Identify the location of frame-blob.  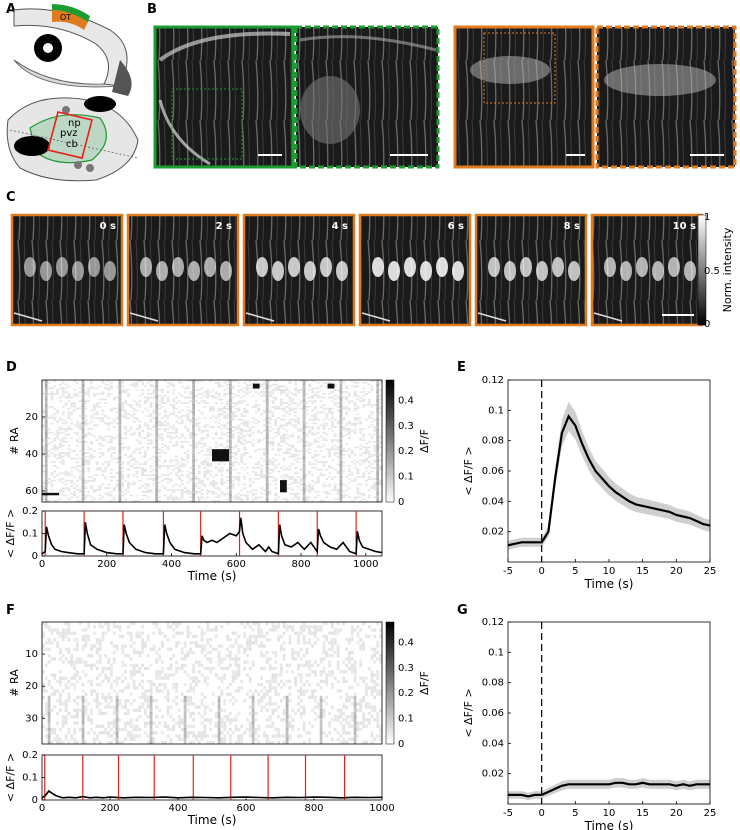
(178, 267).